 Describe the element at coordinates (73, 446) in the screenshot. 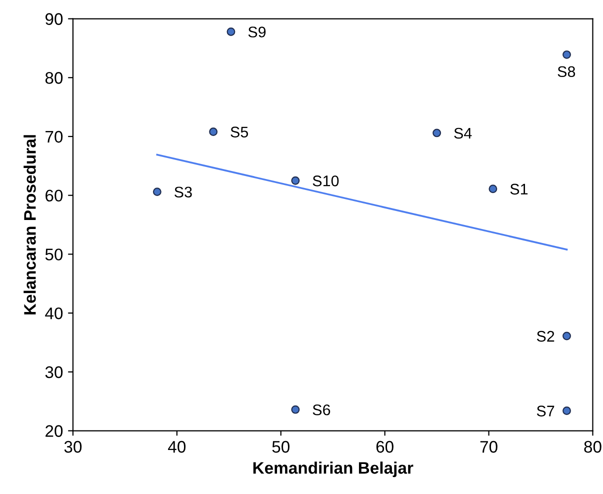

I see `x-tick-label: 30` at that location.